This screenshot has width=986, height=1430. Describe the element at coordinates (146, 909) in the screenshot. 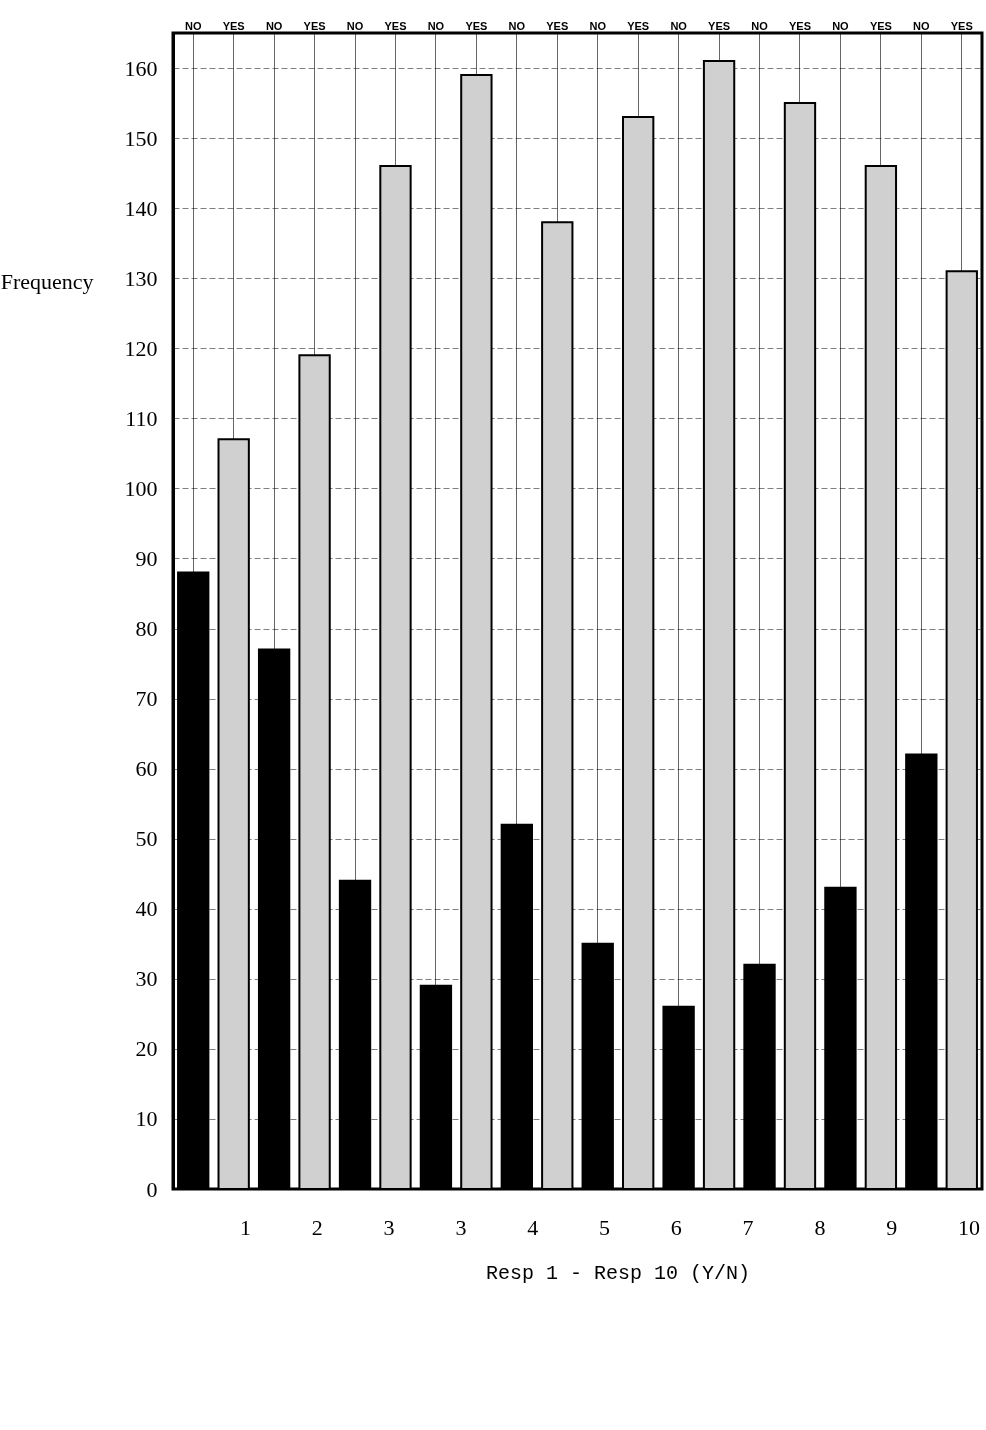

I see `y-tick-label: 40` at that location.